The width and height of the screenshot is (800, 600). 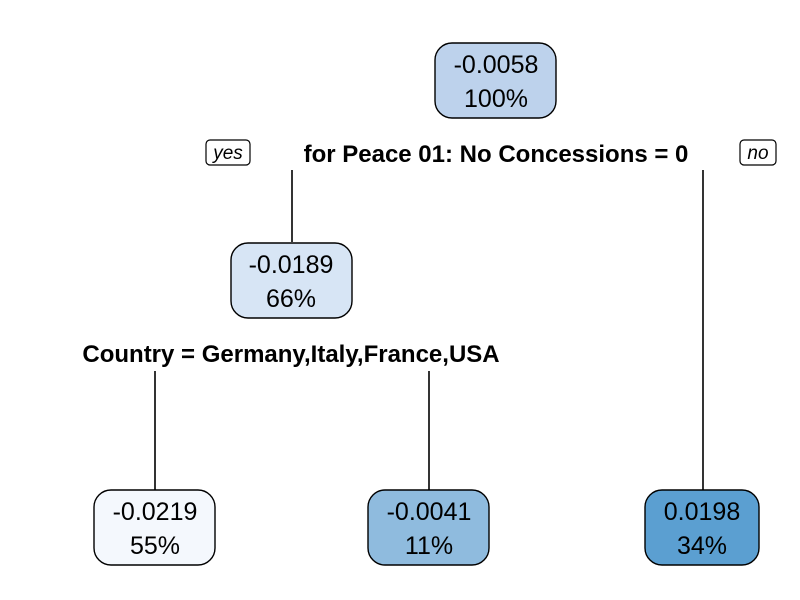 What do you see at coordinates (155, 512) in the screenshot?
I see `leaf-node-left-value: -0.0219` at bounding box center [155, 512].